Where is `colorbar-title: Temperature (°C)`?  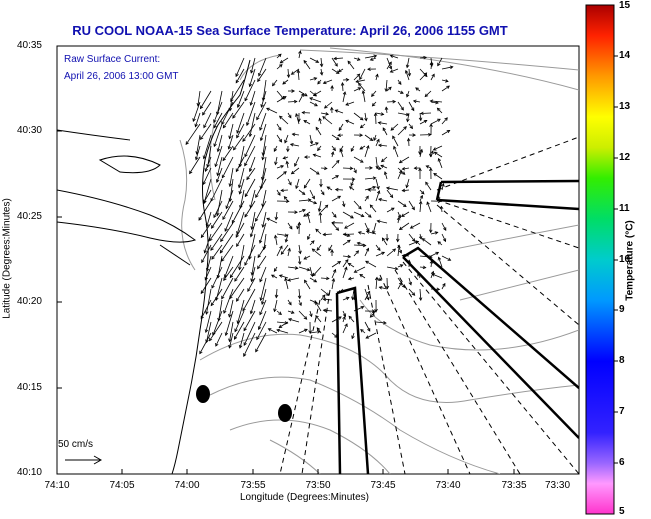
colorbar-title: Temperature (°C) is located at coordinates (630, 260).